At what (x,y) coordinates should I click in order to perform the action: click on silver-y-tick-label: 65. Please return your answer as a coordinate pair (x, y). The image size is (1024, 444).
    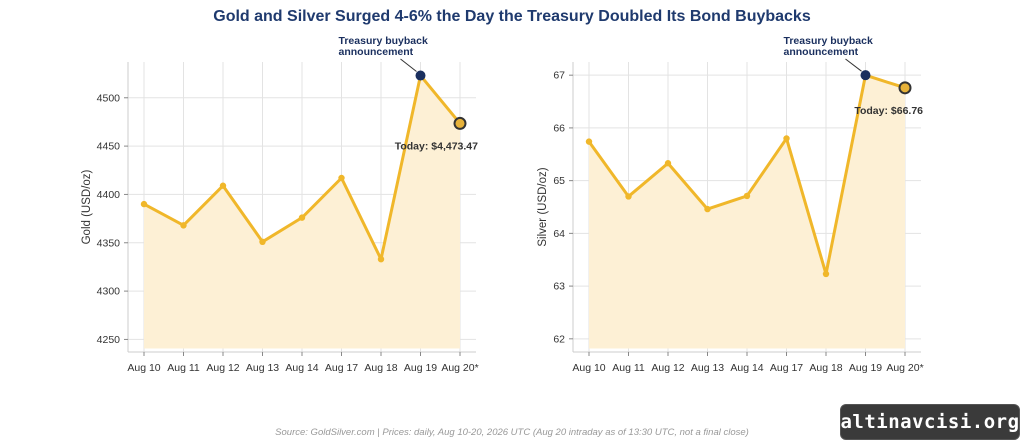
    Looking at the image, I should click on (559, 181).